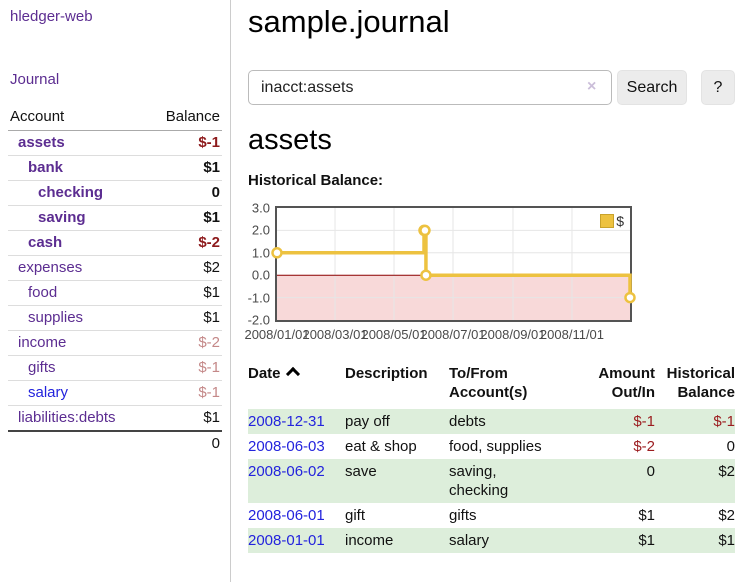 The image size is (742, 582). What do you see at coordinates (296, 481) in the screenshot?
I see `transaction-date-cell: 2008-06-02` at bounding box center [296, 481].